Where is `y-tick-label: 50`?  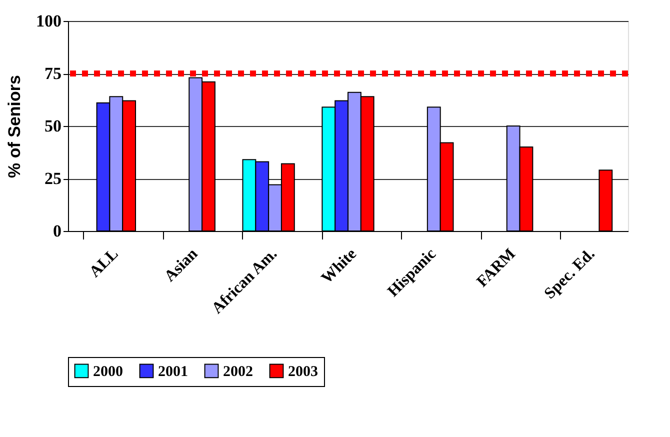 y-tick-label: 50 is located at coordinates (53, 126).